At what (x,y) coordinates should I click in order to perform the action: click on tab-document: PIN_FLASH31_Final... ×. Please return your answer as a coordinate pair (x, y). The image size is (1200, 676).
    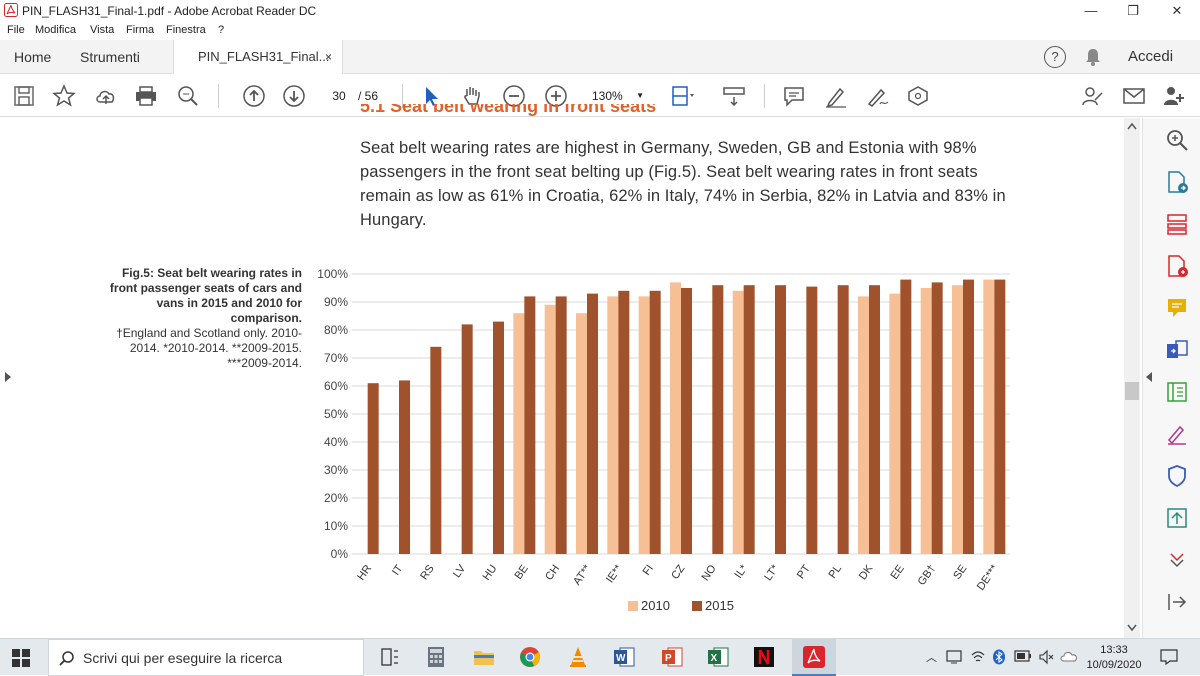
    Looking at the image, I should click on (258, 57).